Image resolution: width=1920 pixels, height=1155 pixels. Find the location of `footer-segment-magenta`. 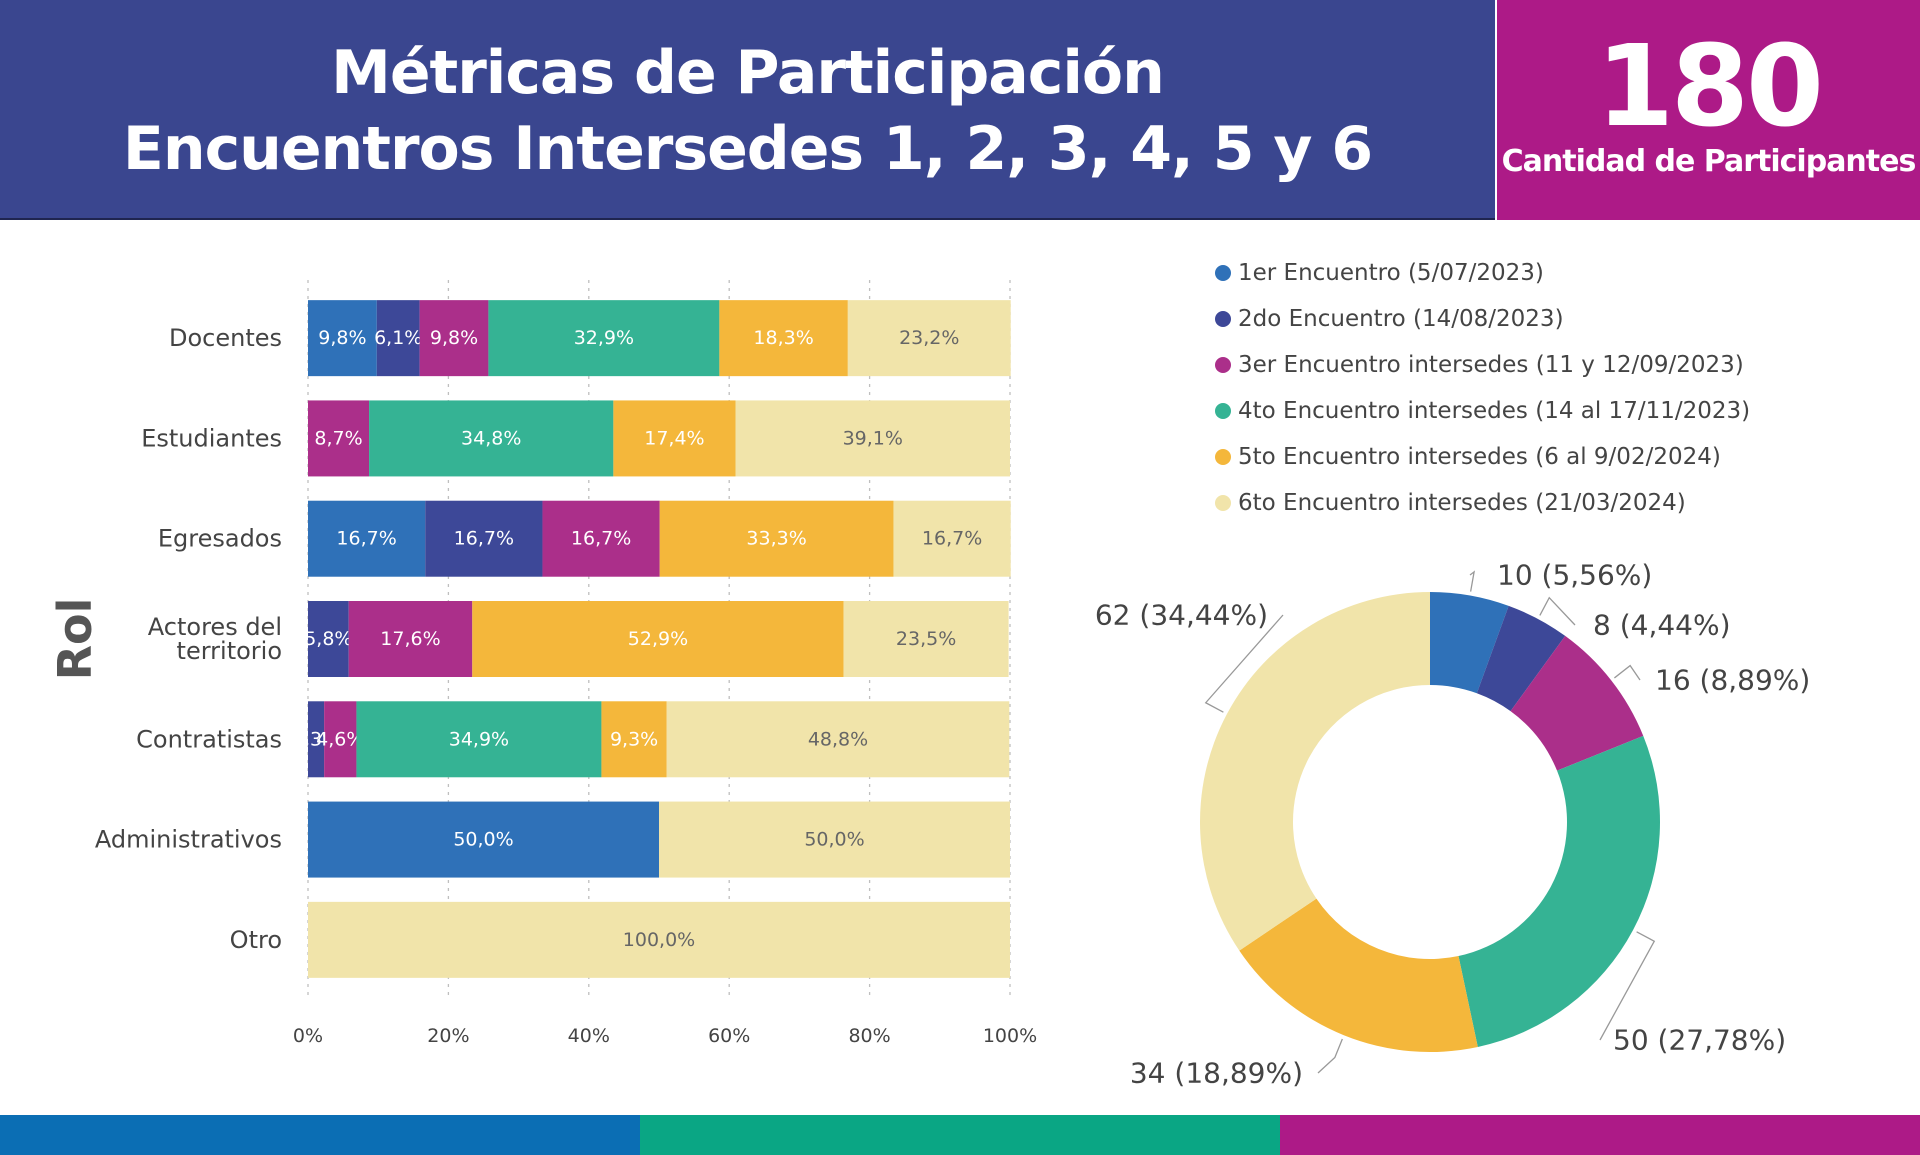

footer-segment-magenta is located at coordinates (1600, 1135).